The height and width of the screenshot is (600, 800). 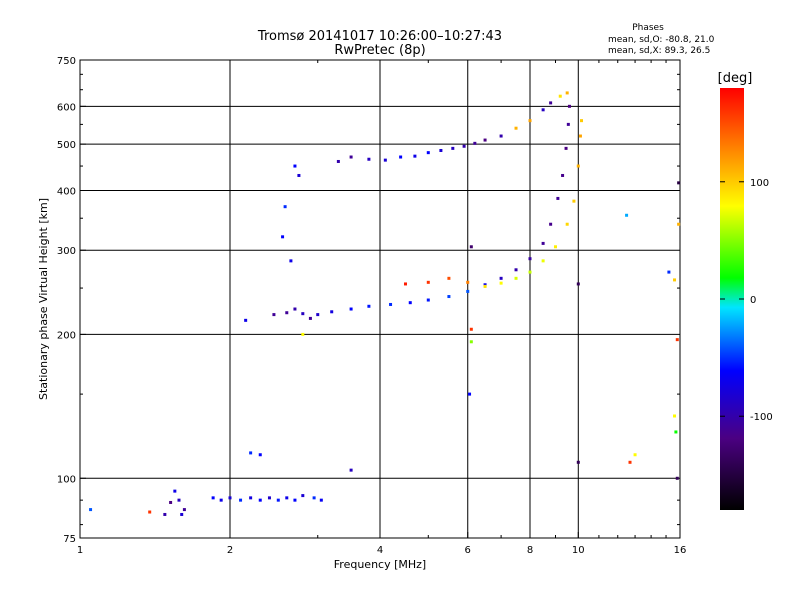 What do you see at coordinates (66, 145) in the screenshot?
I see `y-tick-label: 500` at bounding box center [66, 145].